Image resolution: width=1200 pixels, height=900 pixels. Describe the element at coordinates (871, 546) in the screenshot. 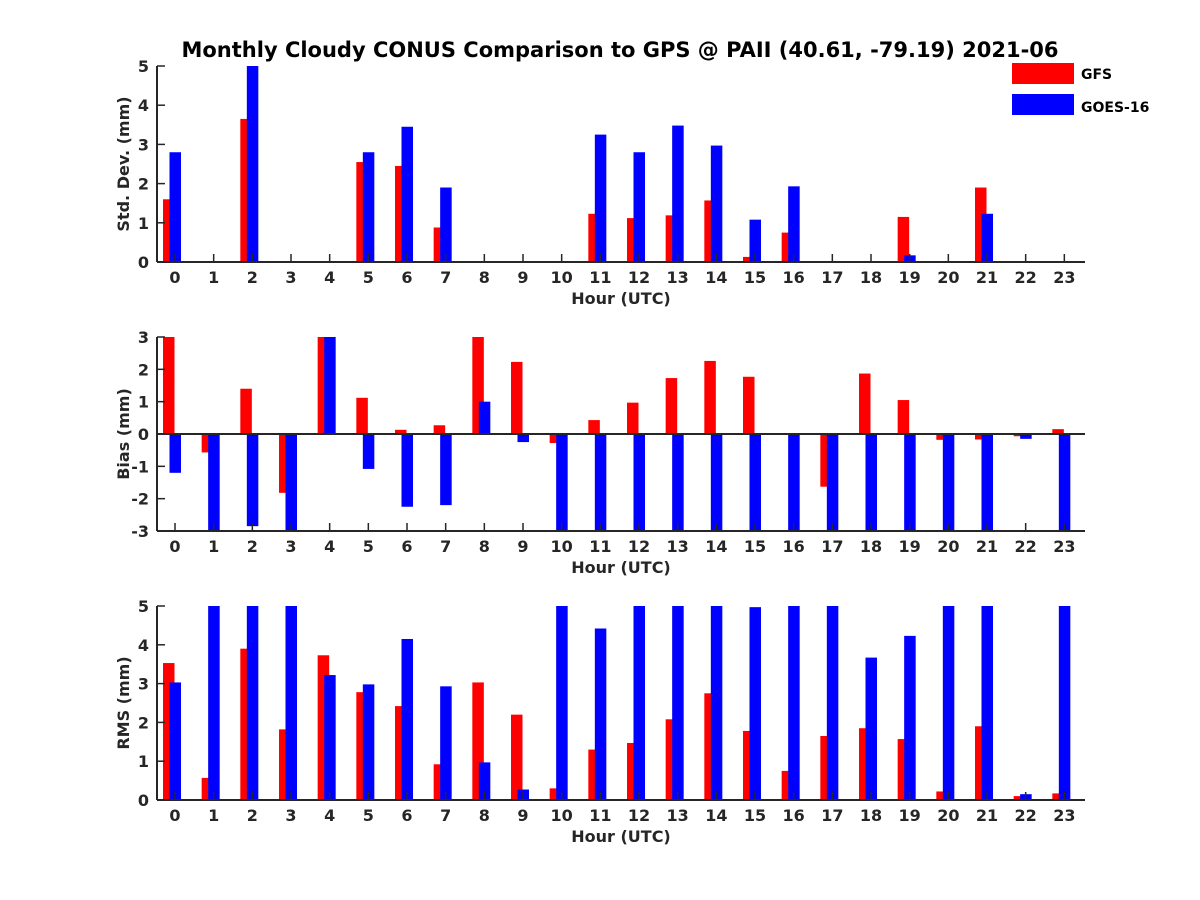

I see `bias-x-tick-label: 18` at that location.